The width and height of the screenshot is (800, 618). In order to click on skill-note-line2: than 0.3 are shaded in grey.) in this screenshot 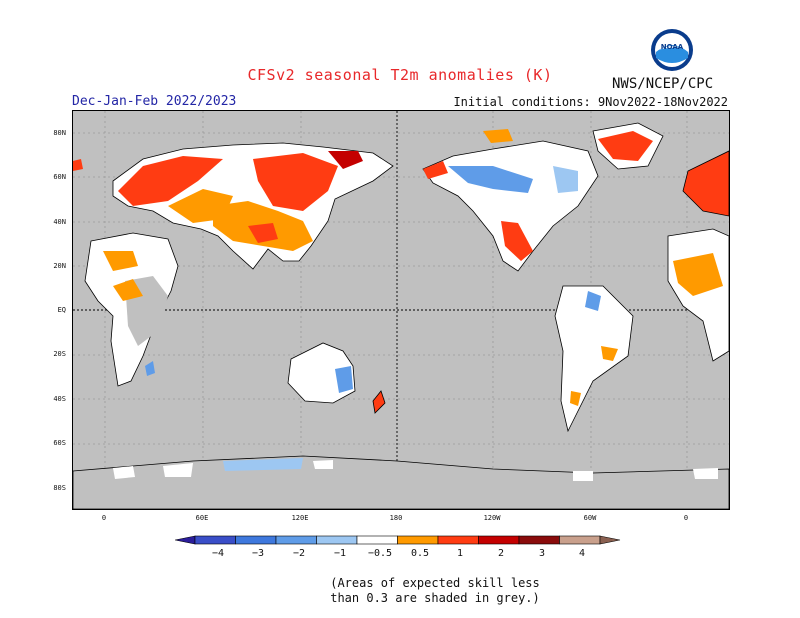, I will do `click(435, 598)`.